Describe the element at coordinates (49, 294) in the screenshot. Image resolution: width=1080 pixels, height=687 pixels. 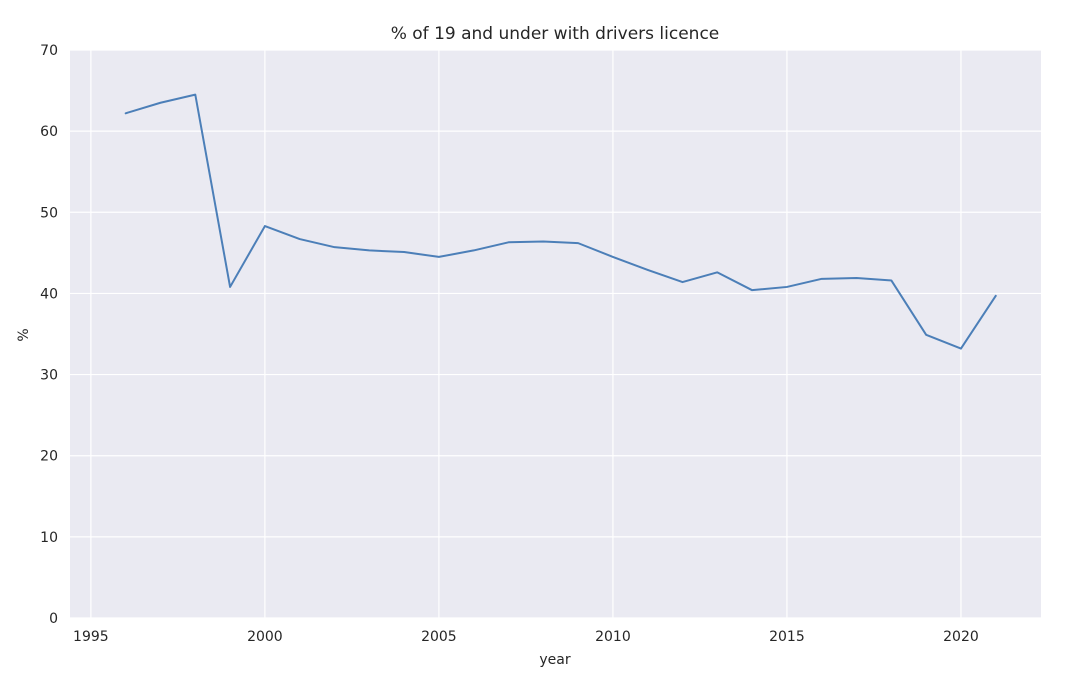
I see `y-tick-label-40: 40` at that location.